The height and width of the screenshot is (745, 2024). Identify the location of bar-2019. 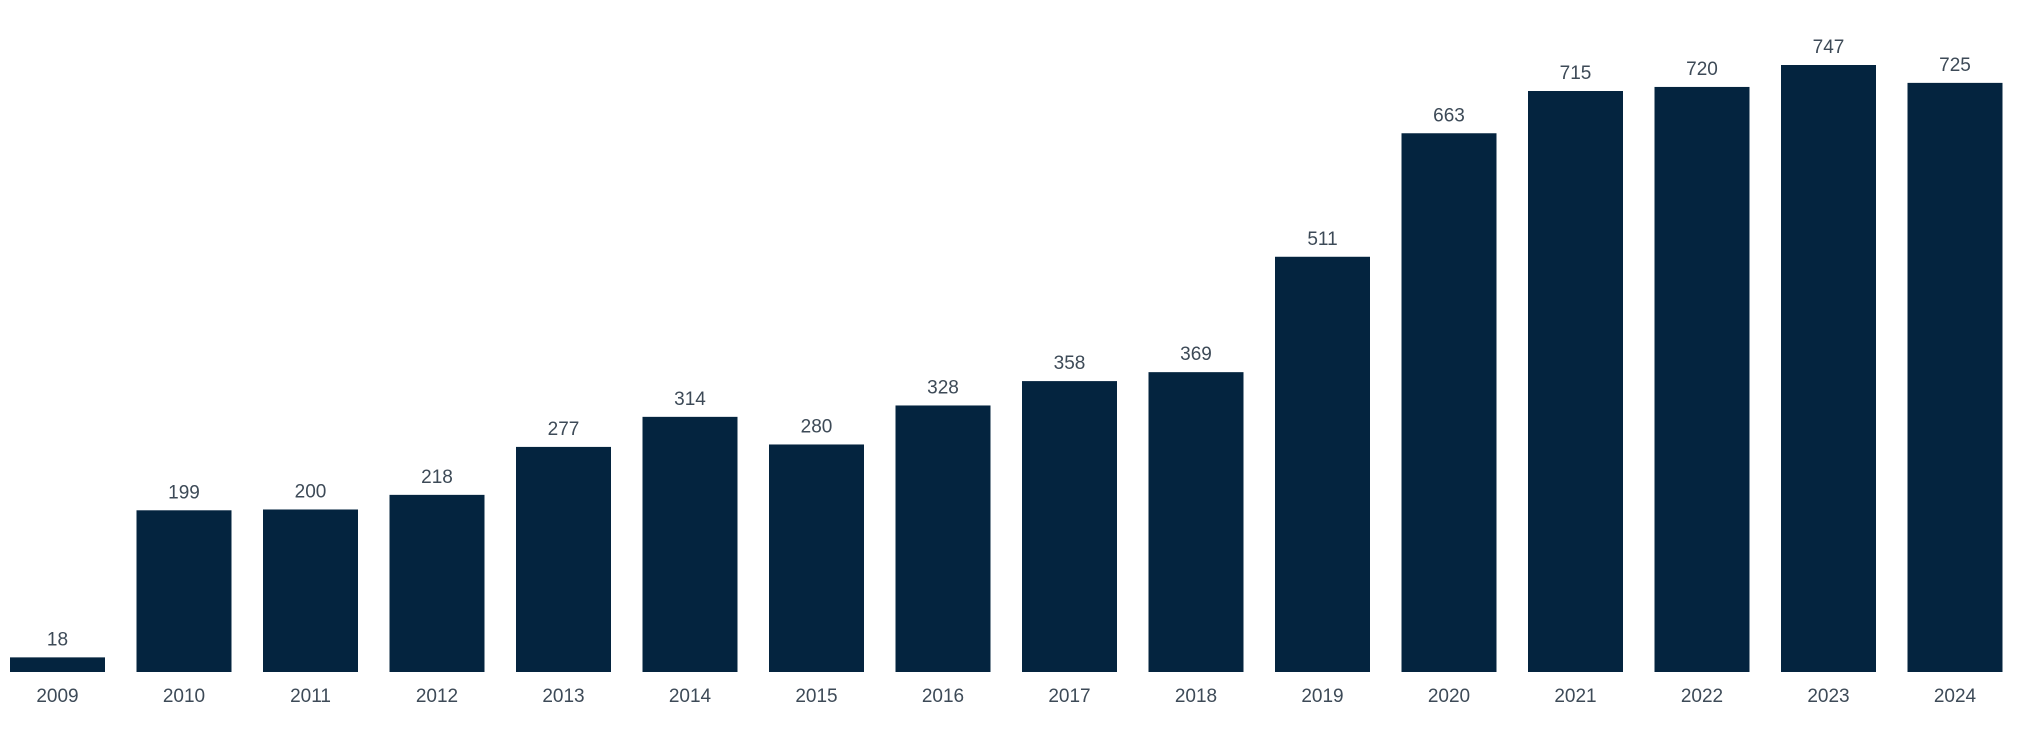
(1322, 464).